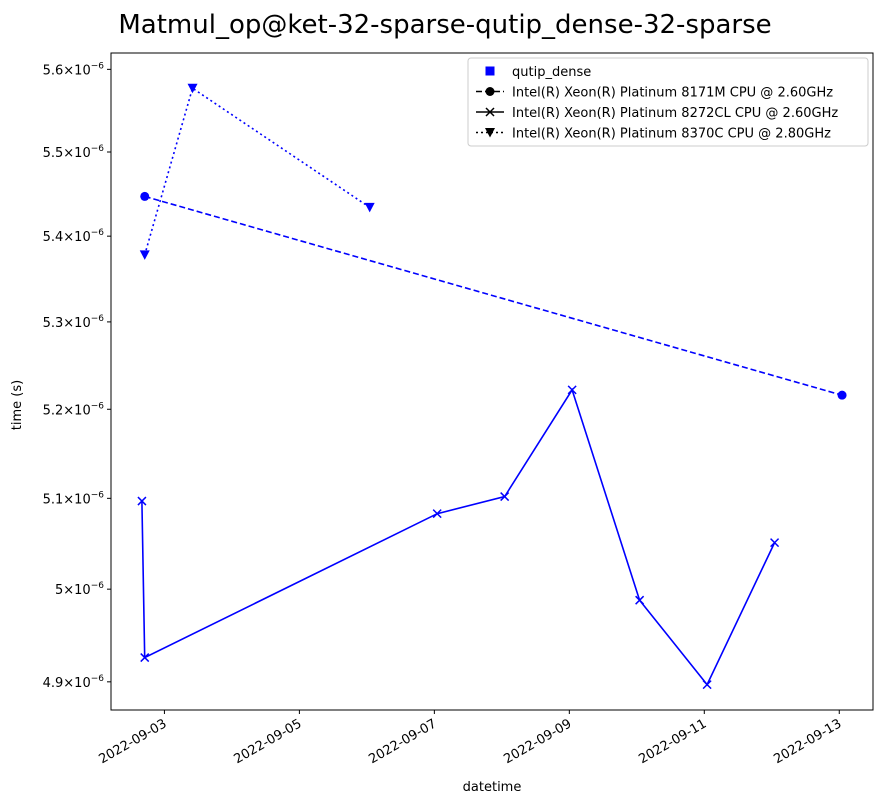 This screenshot has height=803, width=883. I want to click on legend-box, so click(668, 102).